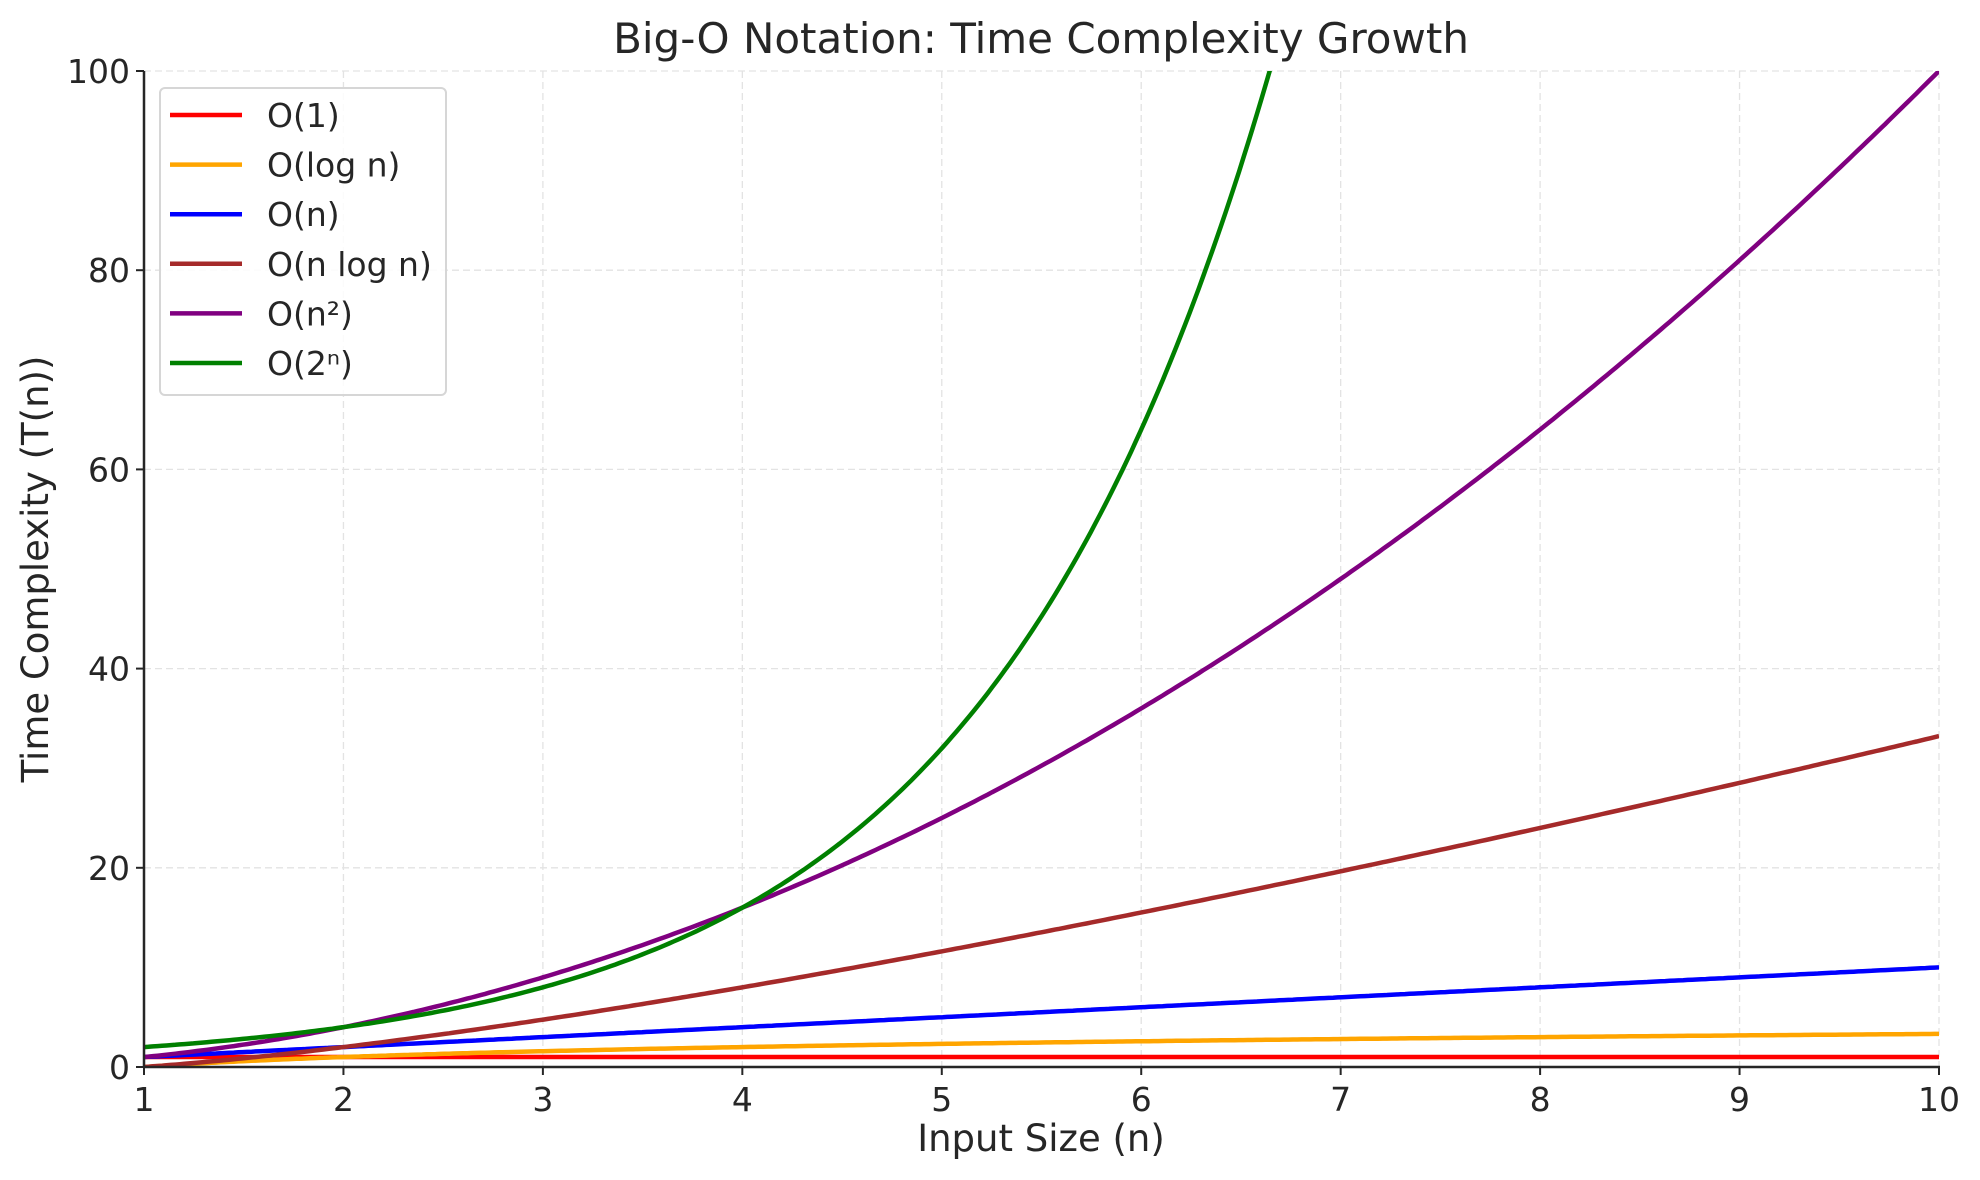 The height and width of the screenshot is (1180, 1980). What do you see at coordinates (1141, 1099) in the screenshot?
I see `x-tick-label: 6` at bounding box center [1141, 1099].